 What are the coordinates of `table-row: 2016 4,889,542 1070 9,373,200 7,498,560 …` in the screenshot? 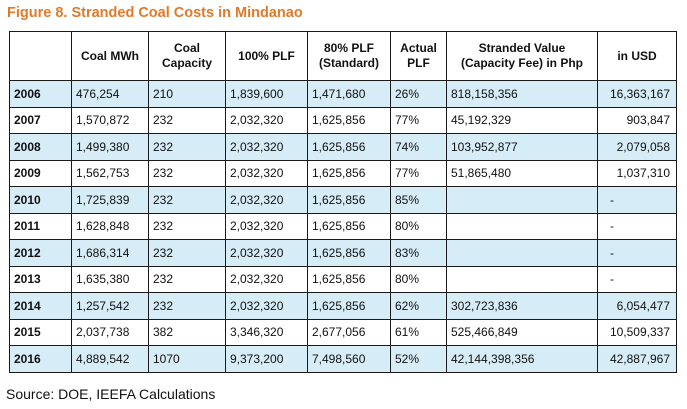 It's located at (343, 359).